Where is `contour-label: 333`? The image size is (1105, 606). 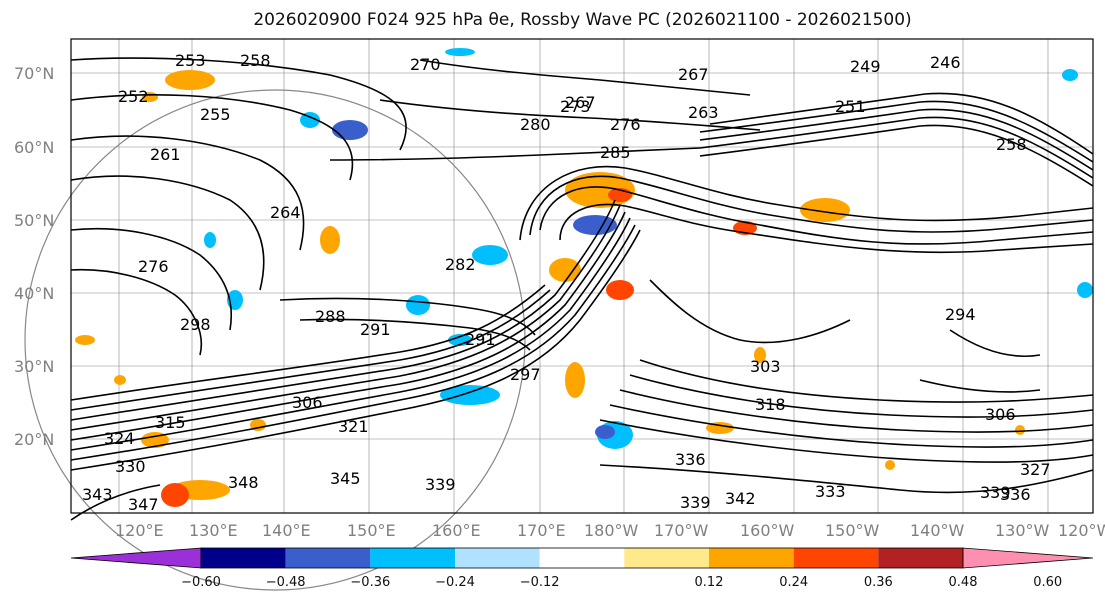
contour-label: 333 is located at coordinates (830, 491).